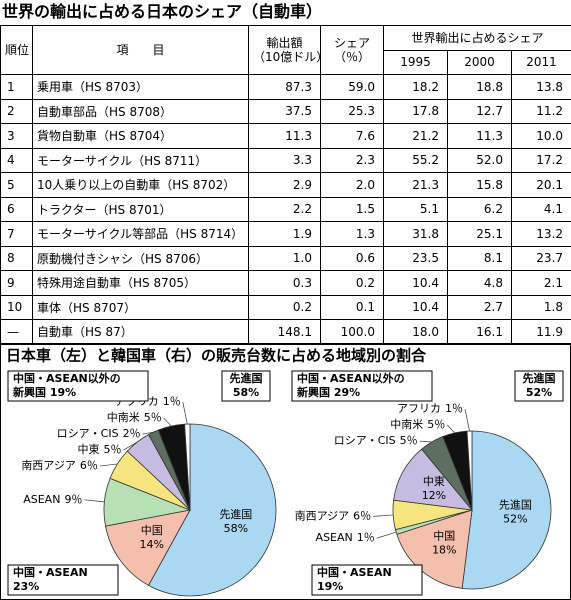 The image size is (571, 600). Describe the element at coordinates (415, 209) in the screenshot. I see `table-cell: 5.1` at that location.